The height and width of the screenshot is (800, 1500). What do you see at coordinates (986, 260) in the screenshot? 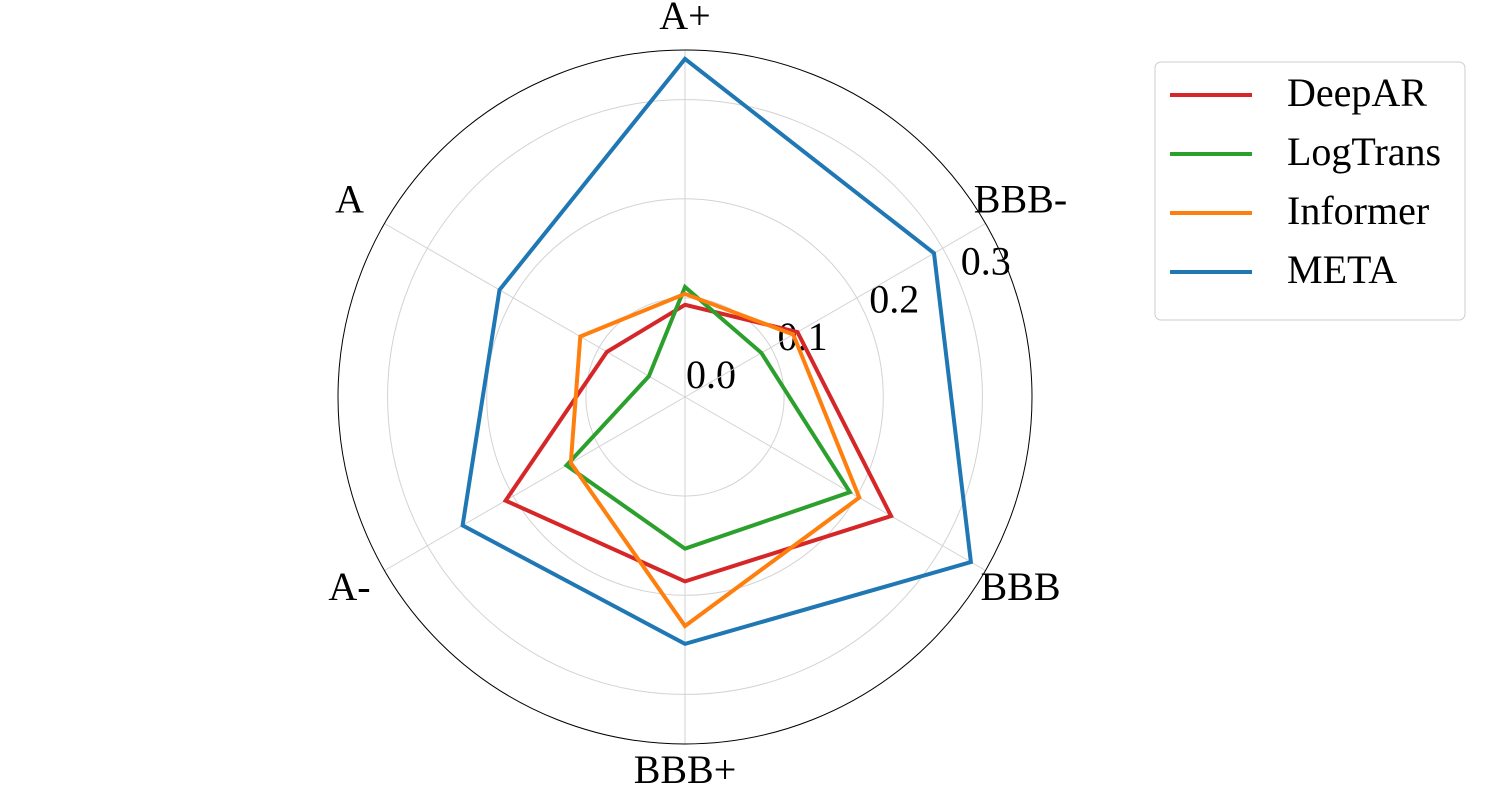
I see `r-tick-label: 0.3` at bounding box center [986, 260].